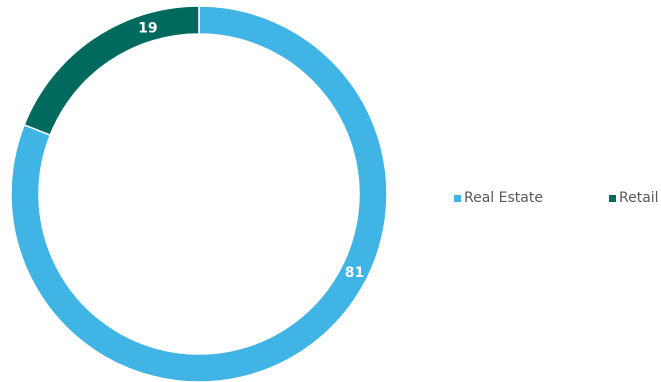 This screenshot has height=382, width=661. I want to click on legend-label-real-estate: Real Estate, so click(503, 198).